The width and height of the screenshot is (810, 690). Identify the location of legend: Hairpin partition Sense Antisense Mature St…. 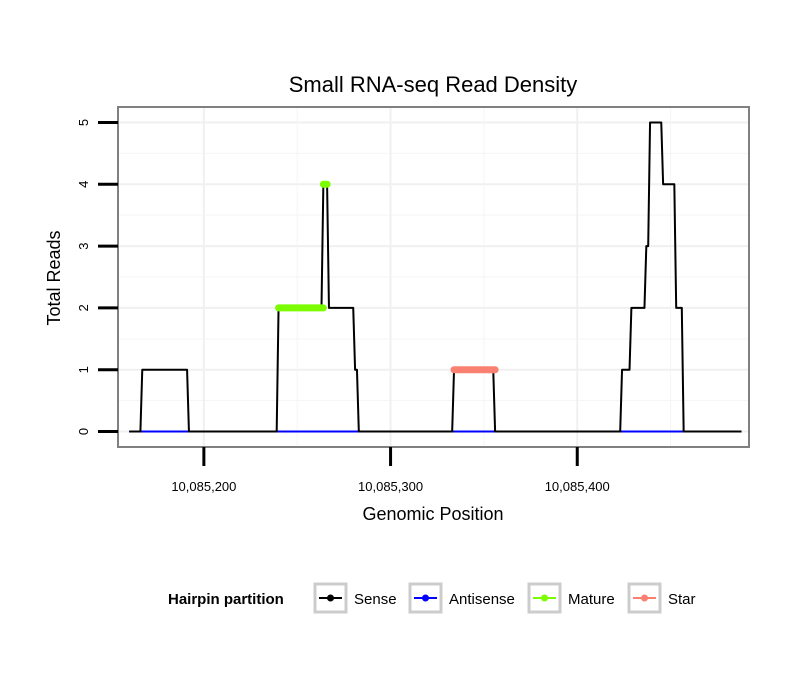
(432, 598).